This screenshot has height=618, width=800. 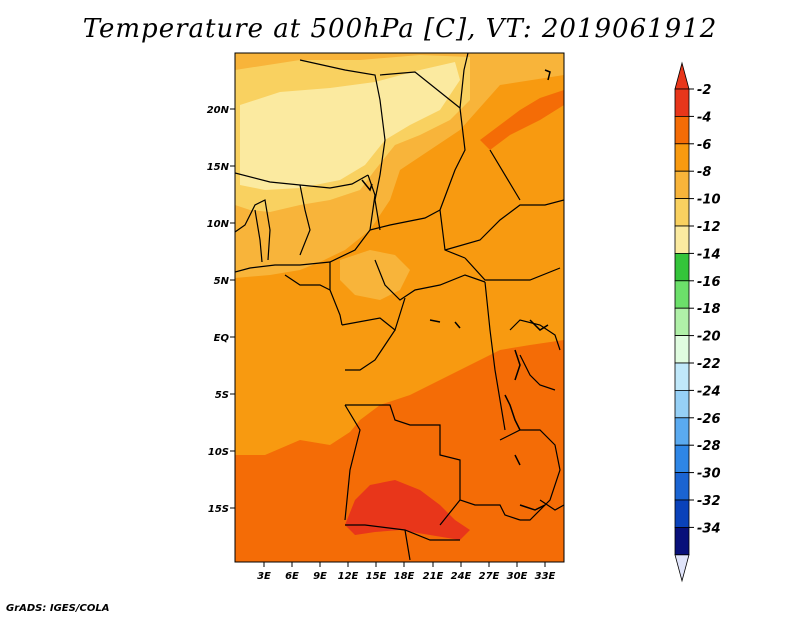 What do you see at coordinates (348, 576) in the screenshot?
I see `lon-tick-label: 12E` at bounding box center [348, 576].